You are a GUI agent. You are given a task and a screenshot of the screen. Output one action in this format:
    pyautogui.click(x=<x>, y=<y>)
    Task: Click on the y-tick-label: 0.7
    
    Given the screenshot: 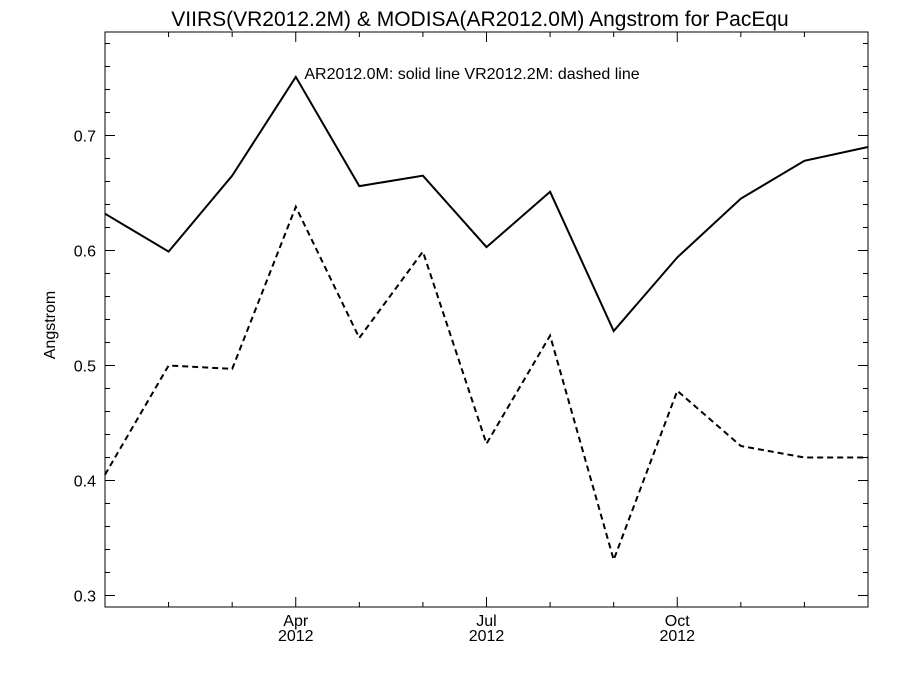 What is the action you would take?
    pyautogui.click(x=85, y=137)
    